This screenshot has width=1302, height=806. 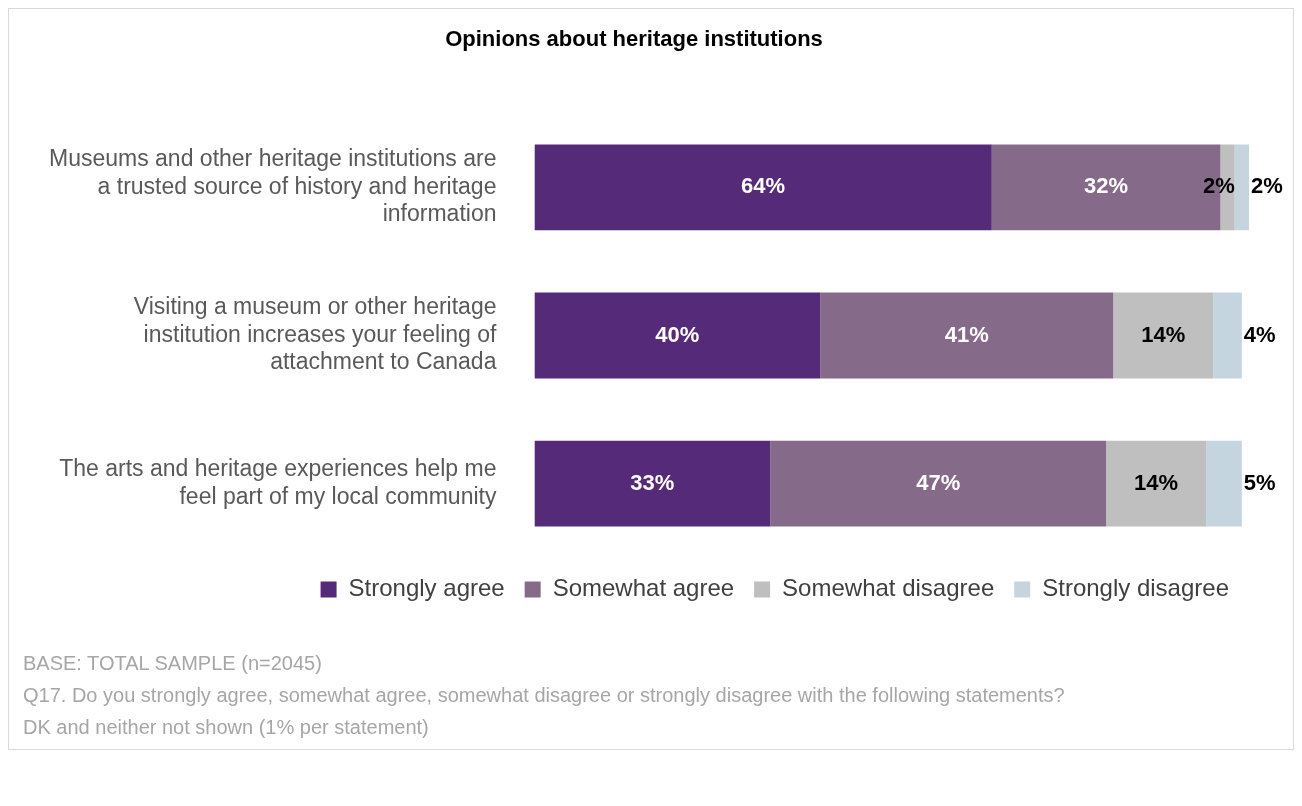 What do you see at coordinates (1267, 186) in the screenshot?
I see `data-label: 2%` at bounding box center [1267, 186].